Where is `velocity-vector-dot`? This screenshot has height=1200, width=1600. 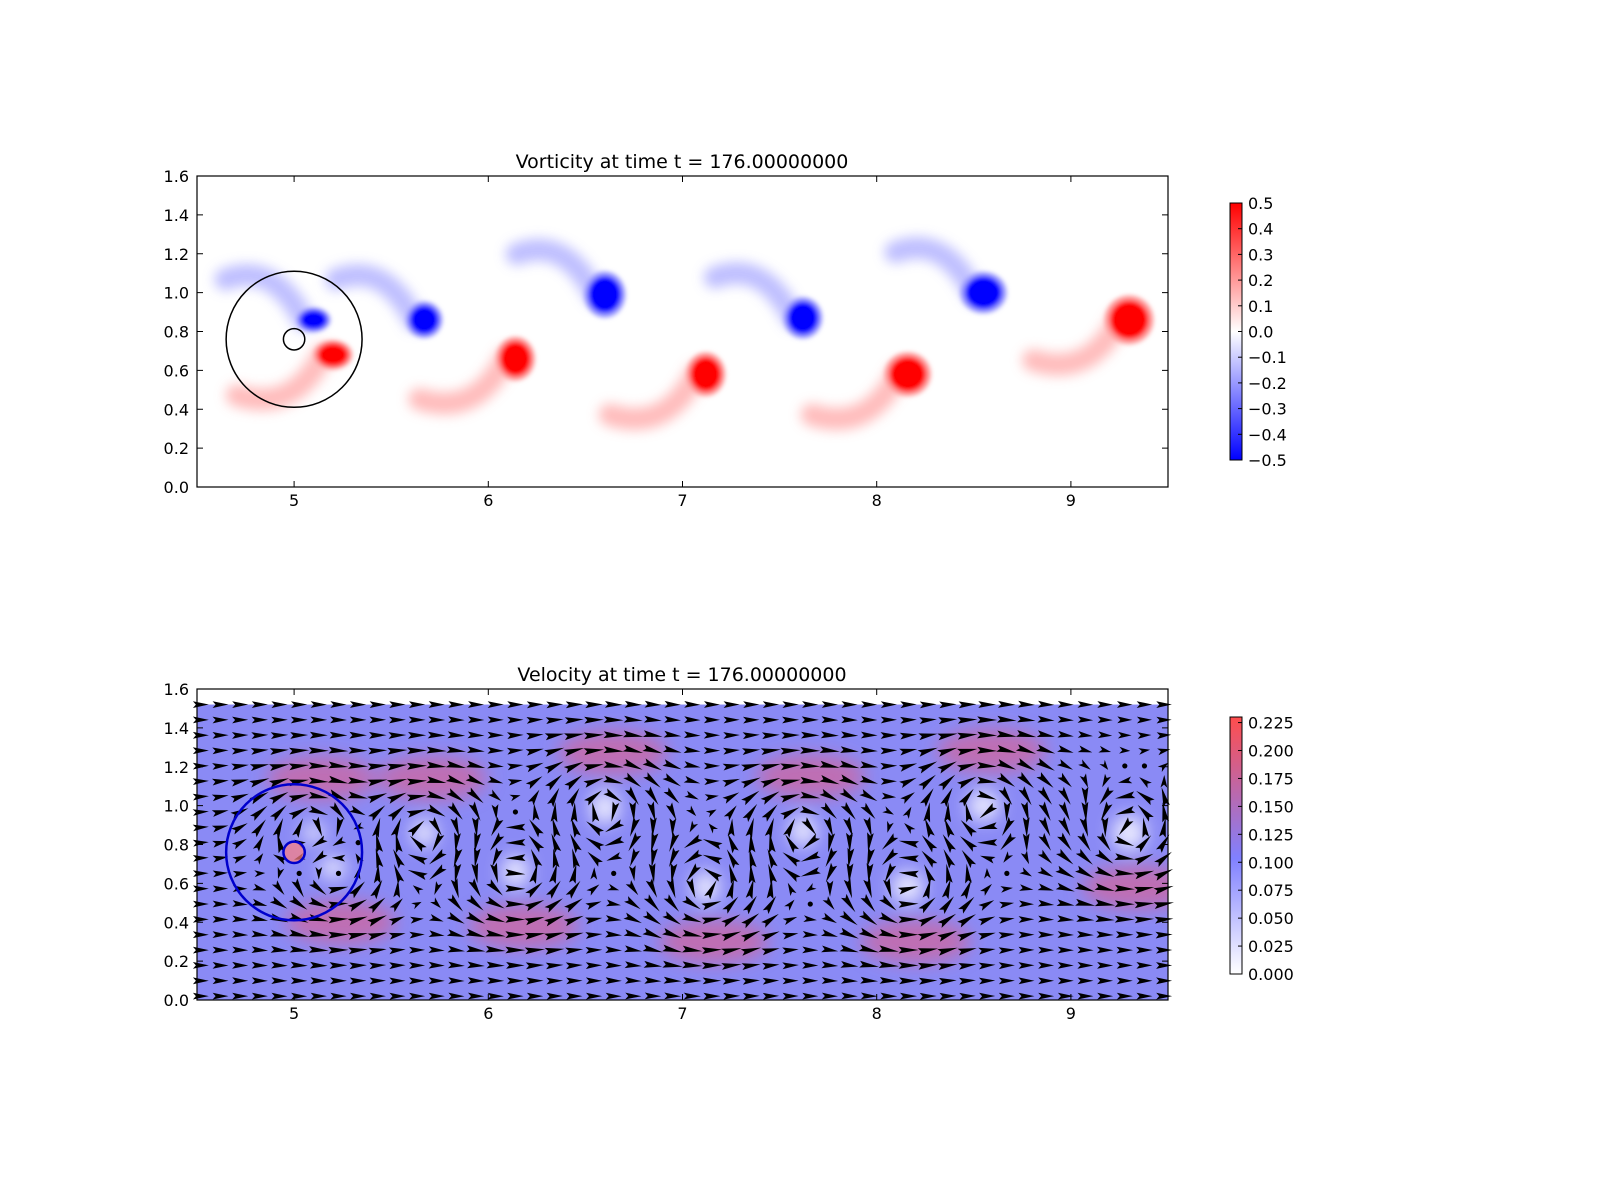
velocity-vector-dot is located at coordinates (614, 873).